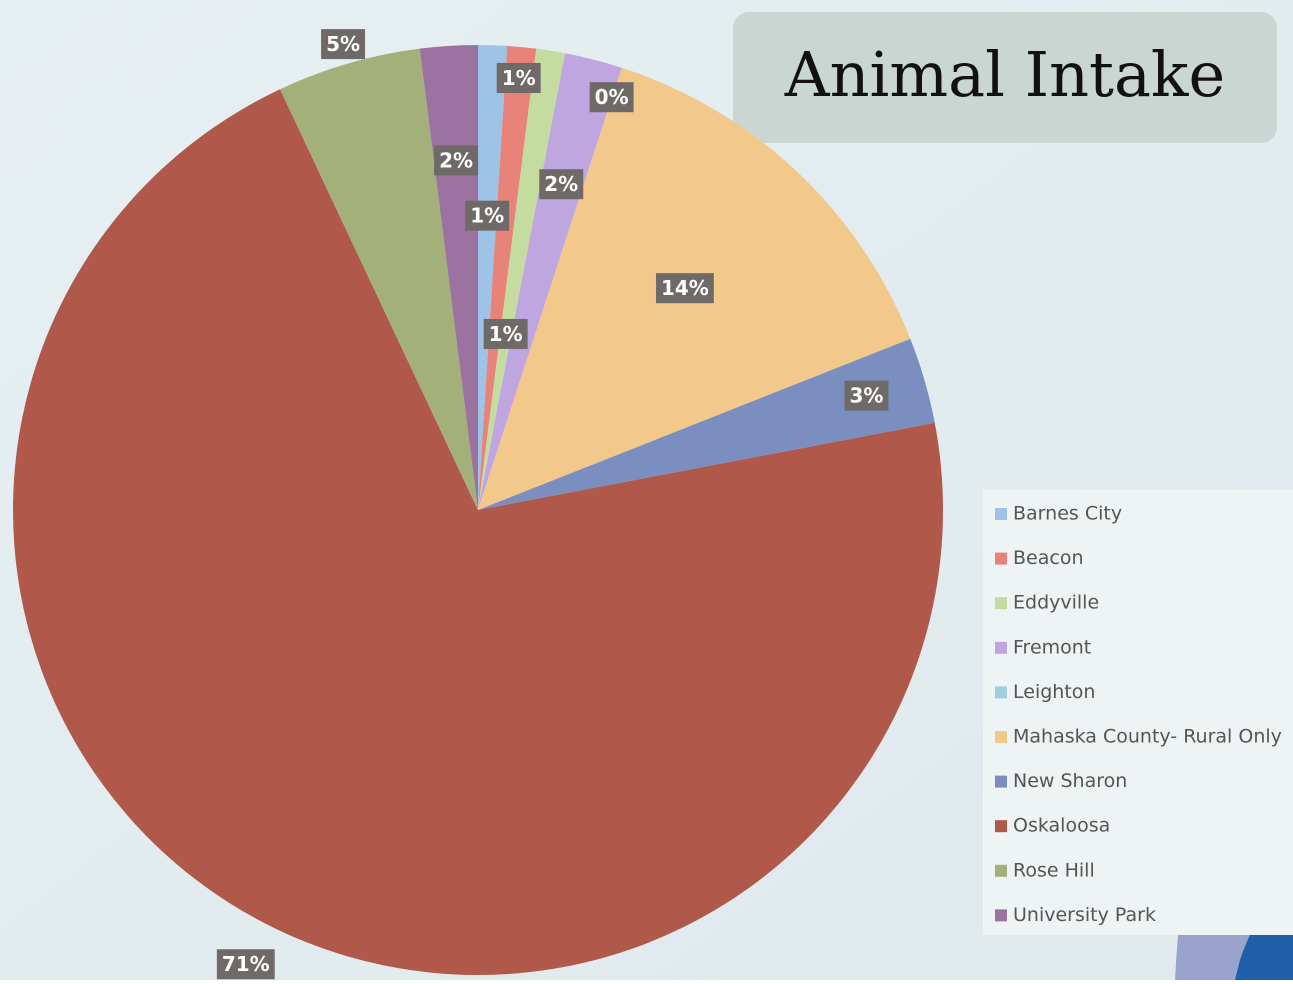  I want to click on data-label: 3%, so click(867, 396).